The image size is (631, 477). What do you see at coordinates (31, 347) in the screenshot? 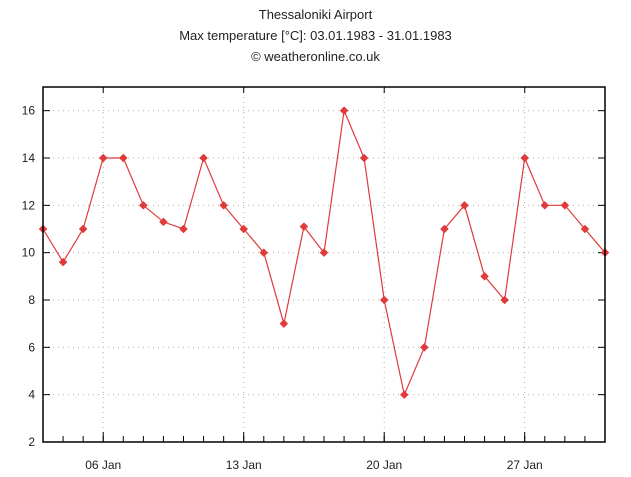
I see `y-tick-label: 6` at bounding box center [31, 347].